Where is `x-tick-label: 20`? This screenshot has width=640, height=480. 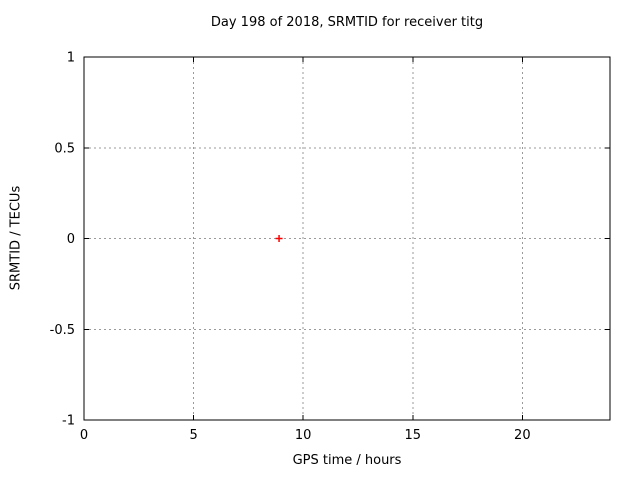
x-tick-label: 20 is located at coordinates (522, 435).